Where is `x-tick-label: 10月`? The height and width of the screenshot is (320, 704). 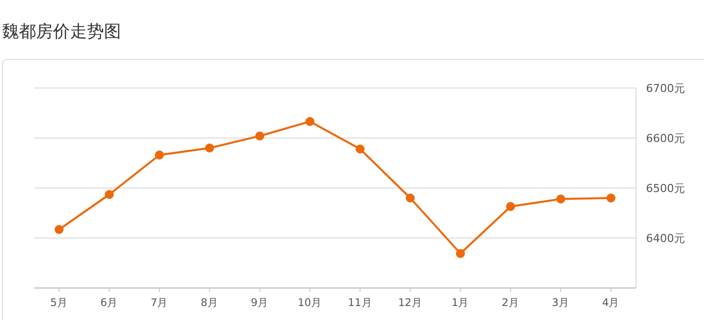
x-tick-label: 10月 is located at coordinates (310, 303).